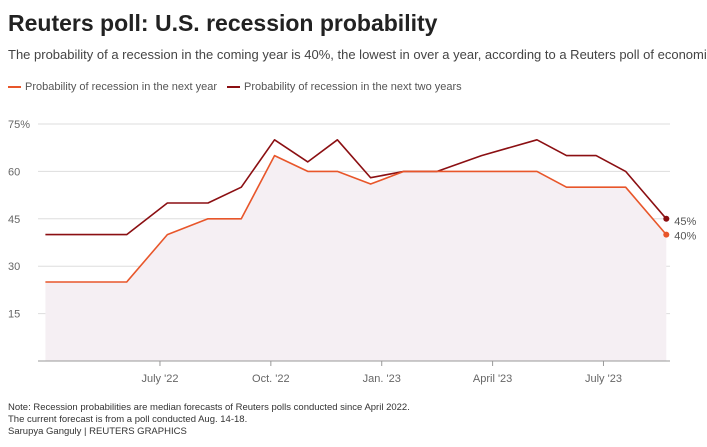  What do you see at coordinates (97, 431) in the screenshot?
I see `footer-credit: Sarupya Ganguly | REUTERS GRAPHICS` at bounding box center [97, 431].